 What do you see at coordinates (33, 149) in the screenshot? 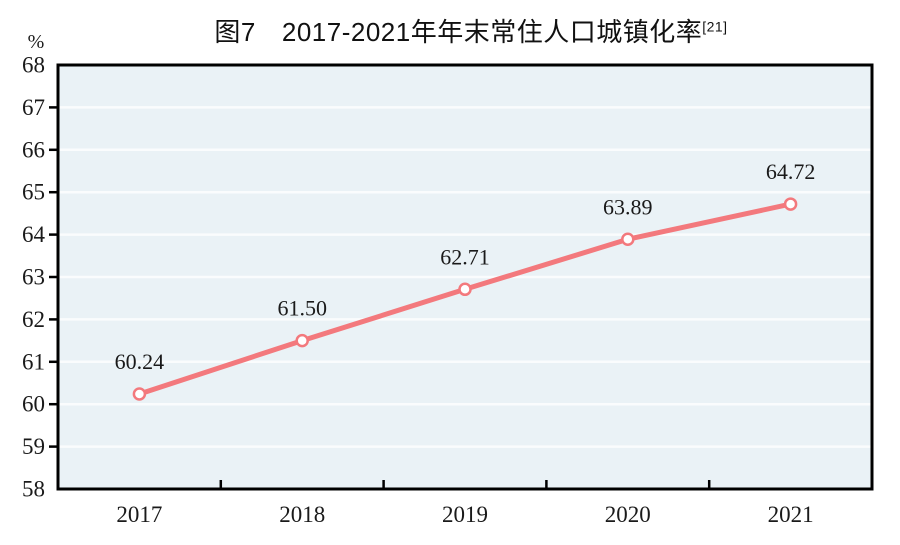
I see `y-axis-tick-label: 66` at bounding box center [33, 149].